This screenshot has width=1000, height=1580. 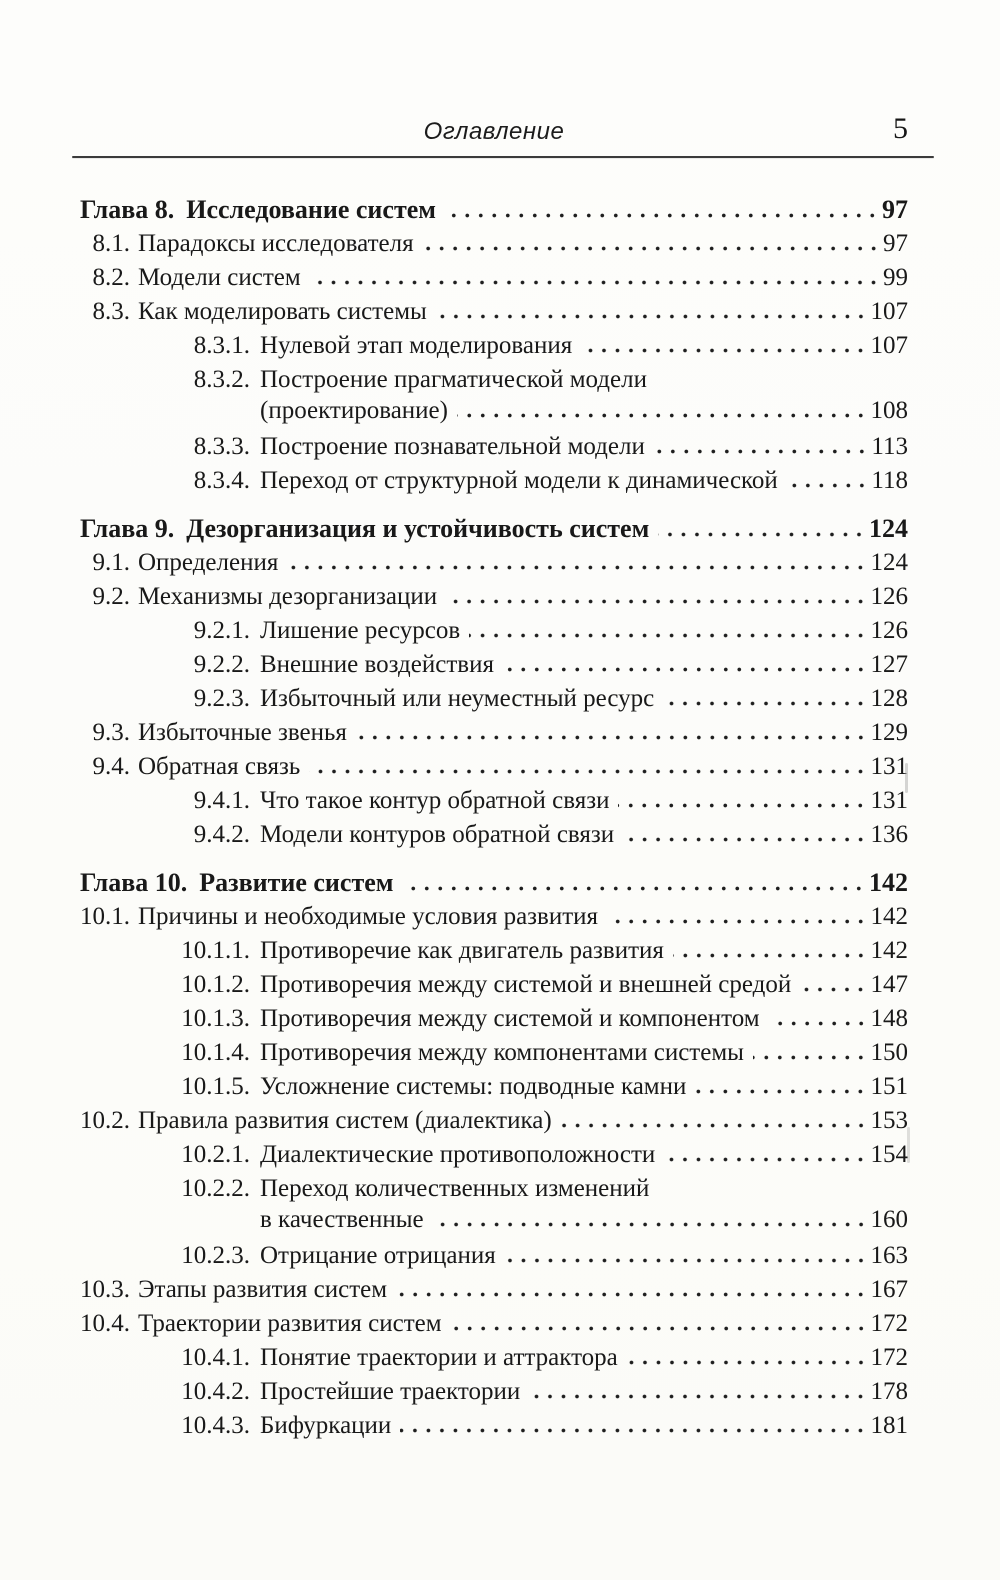 What do you see at coordinates (889, 1154) in the screenshot?
I see `entry-page: 154` at bounding box center [889, 1154].